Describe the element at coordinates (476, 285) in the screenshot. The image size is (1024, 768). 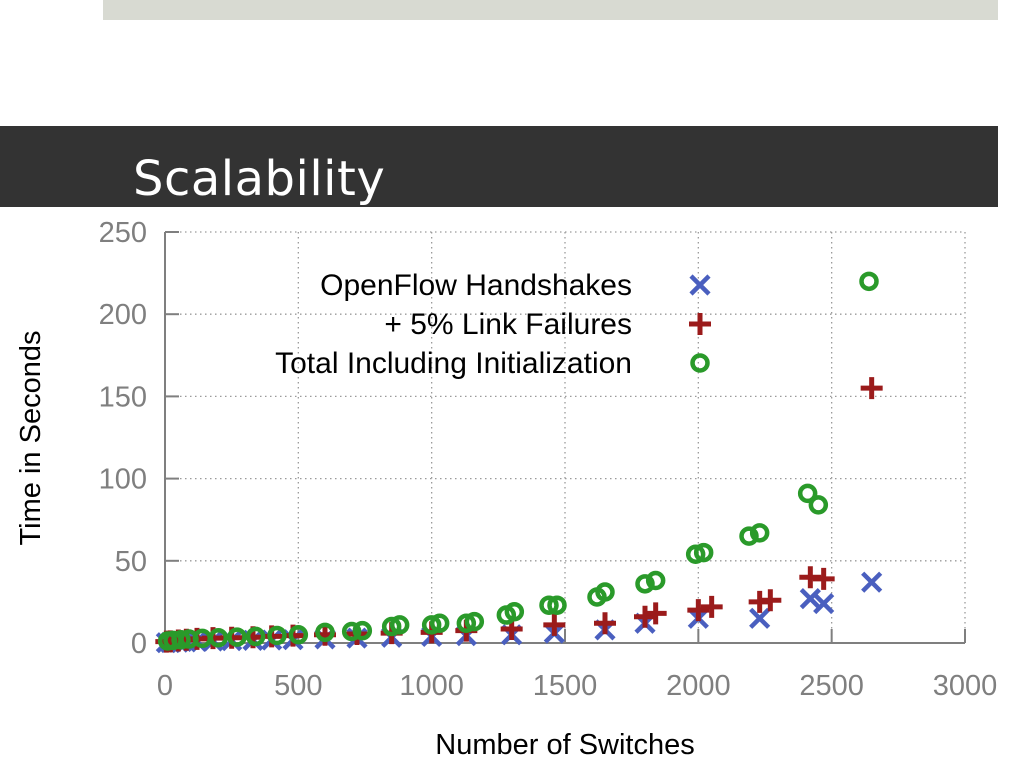
I see `legend-label-openflow-handshakes: OpenFlow Handshakes` at that location.